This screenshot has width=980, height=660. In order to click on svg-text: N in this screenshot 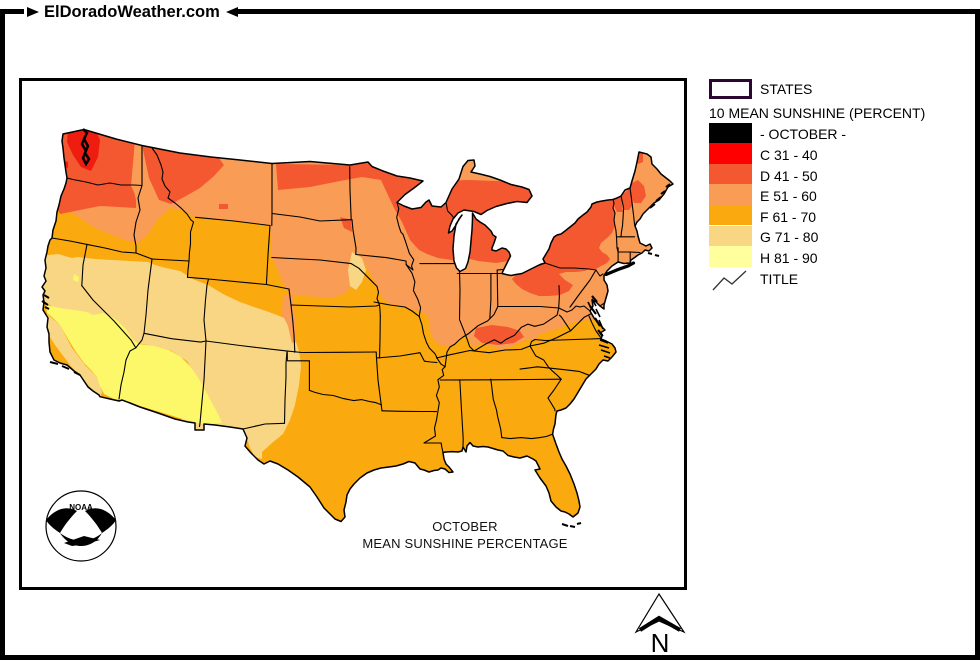, I will do `click(660, 643)`.